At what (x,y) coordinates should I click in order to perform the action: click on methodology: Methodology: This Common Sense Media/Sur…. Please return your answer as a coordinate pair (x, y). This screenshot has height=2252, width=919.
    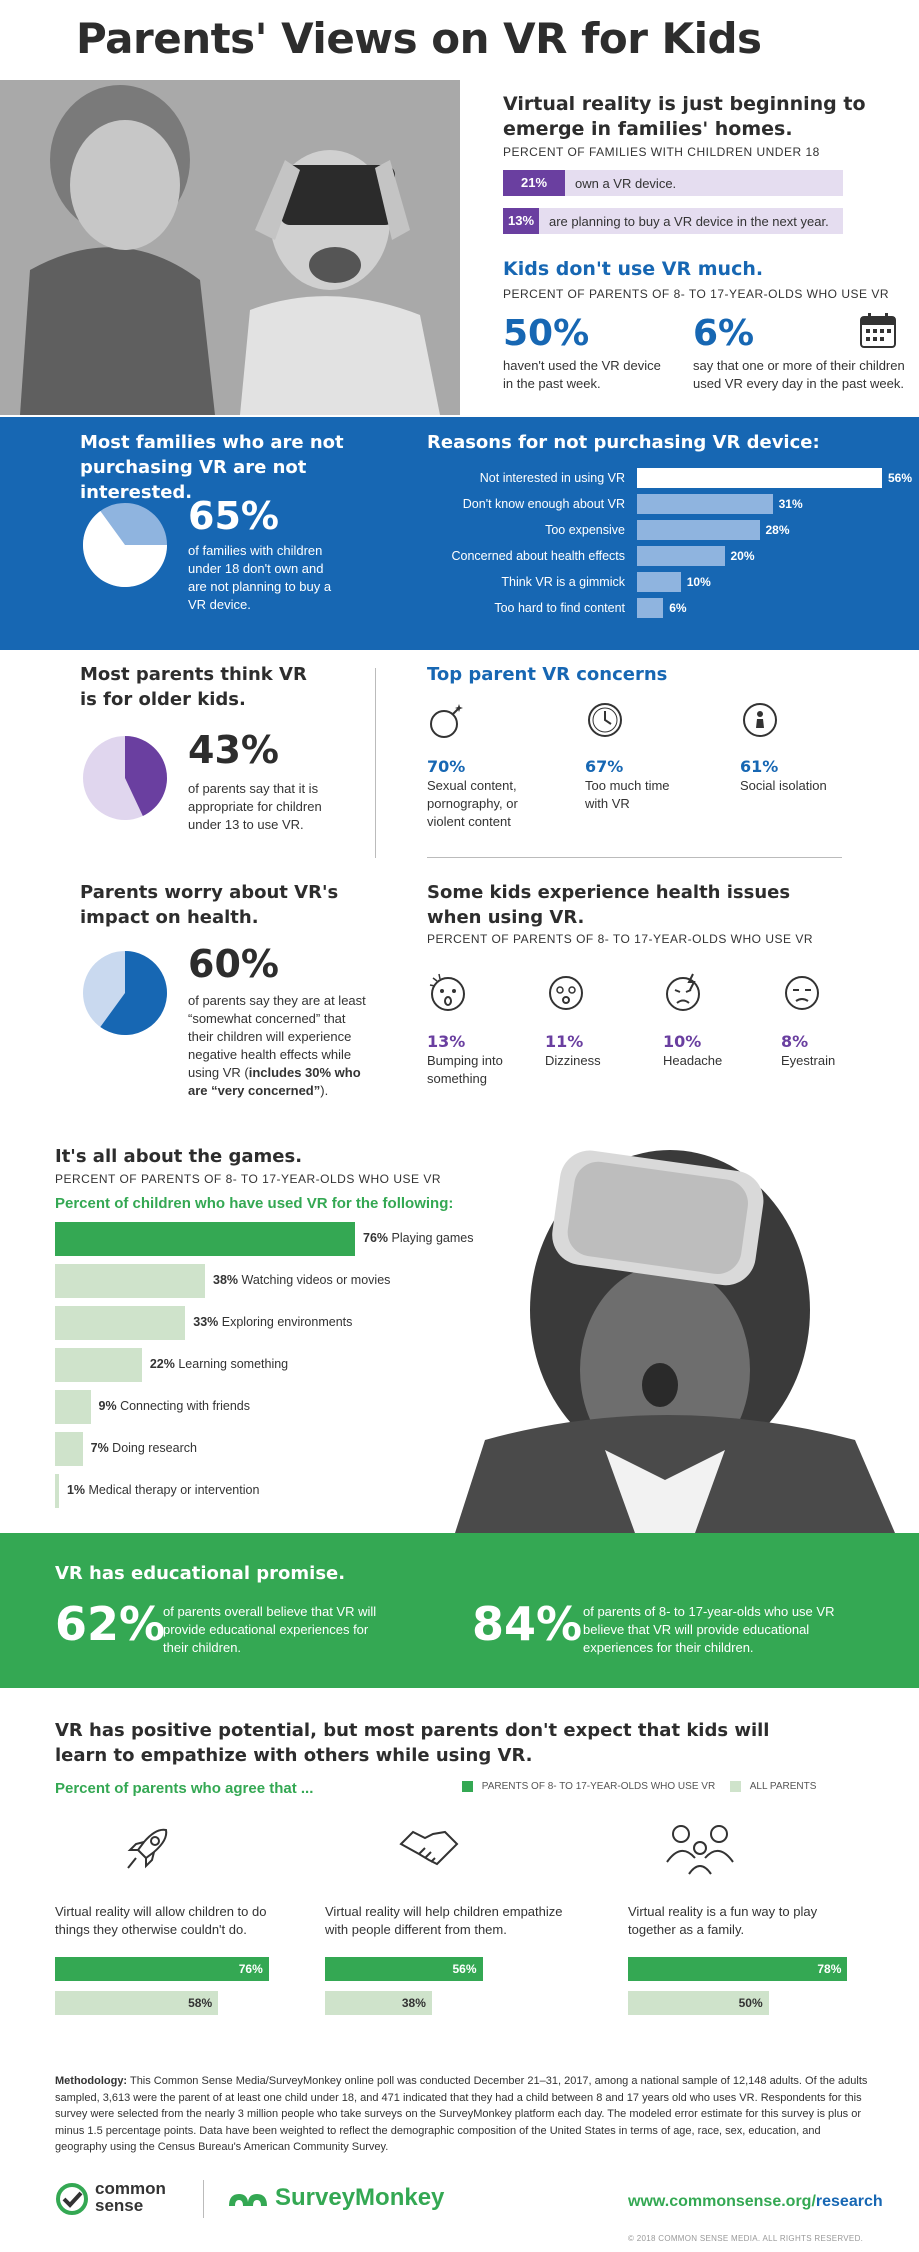
    Looking at the image, I should click on (465, 2114).